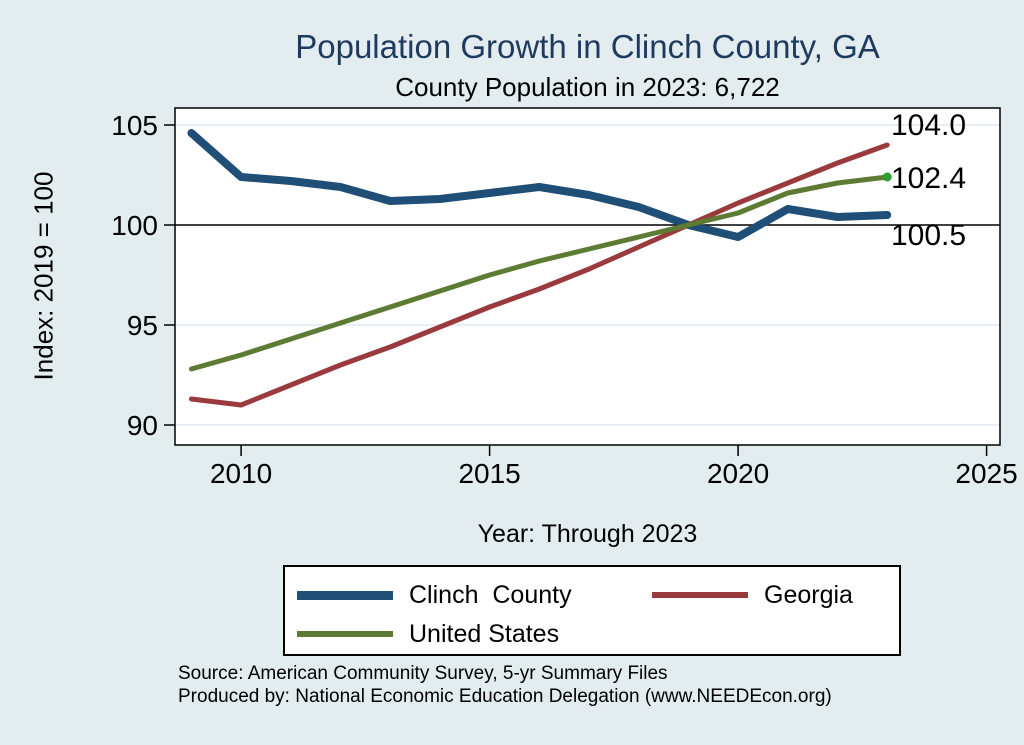  I want to click on legend: Clinch County Georgia United States, so click(592, 610).